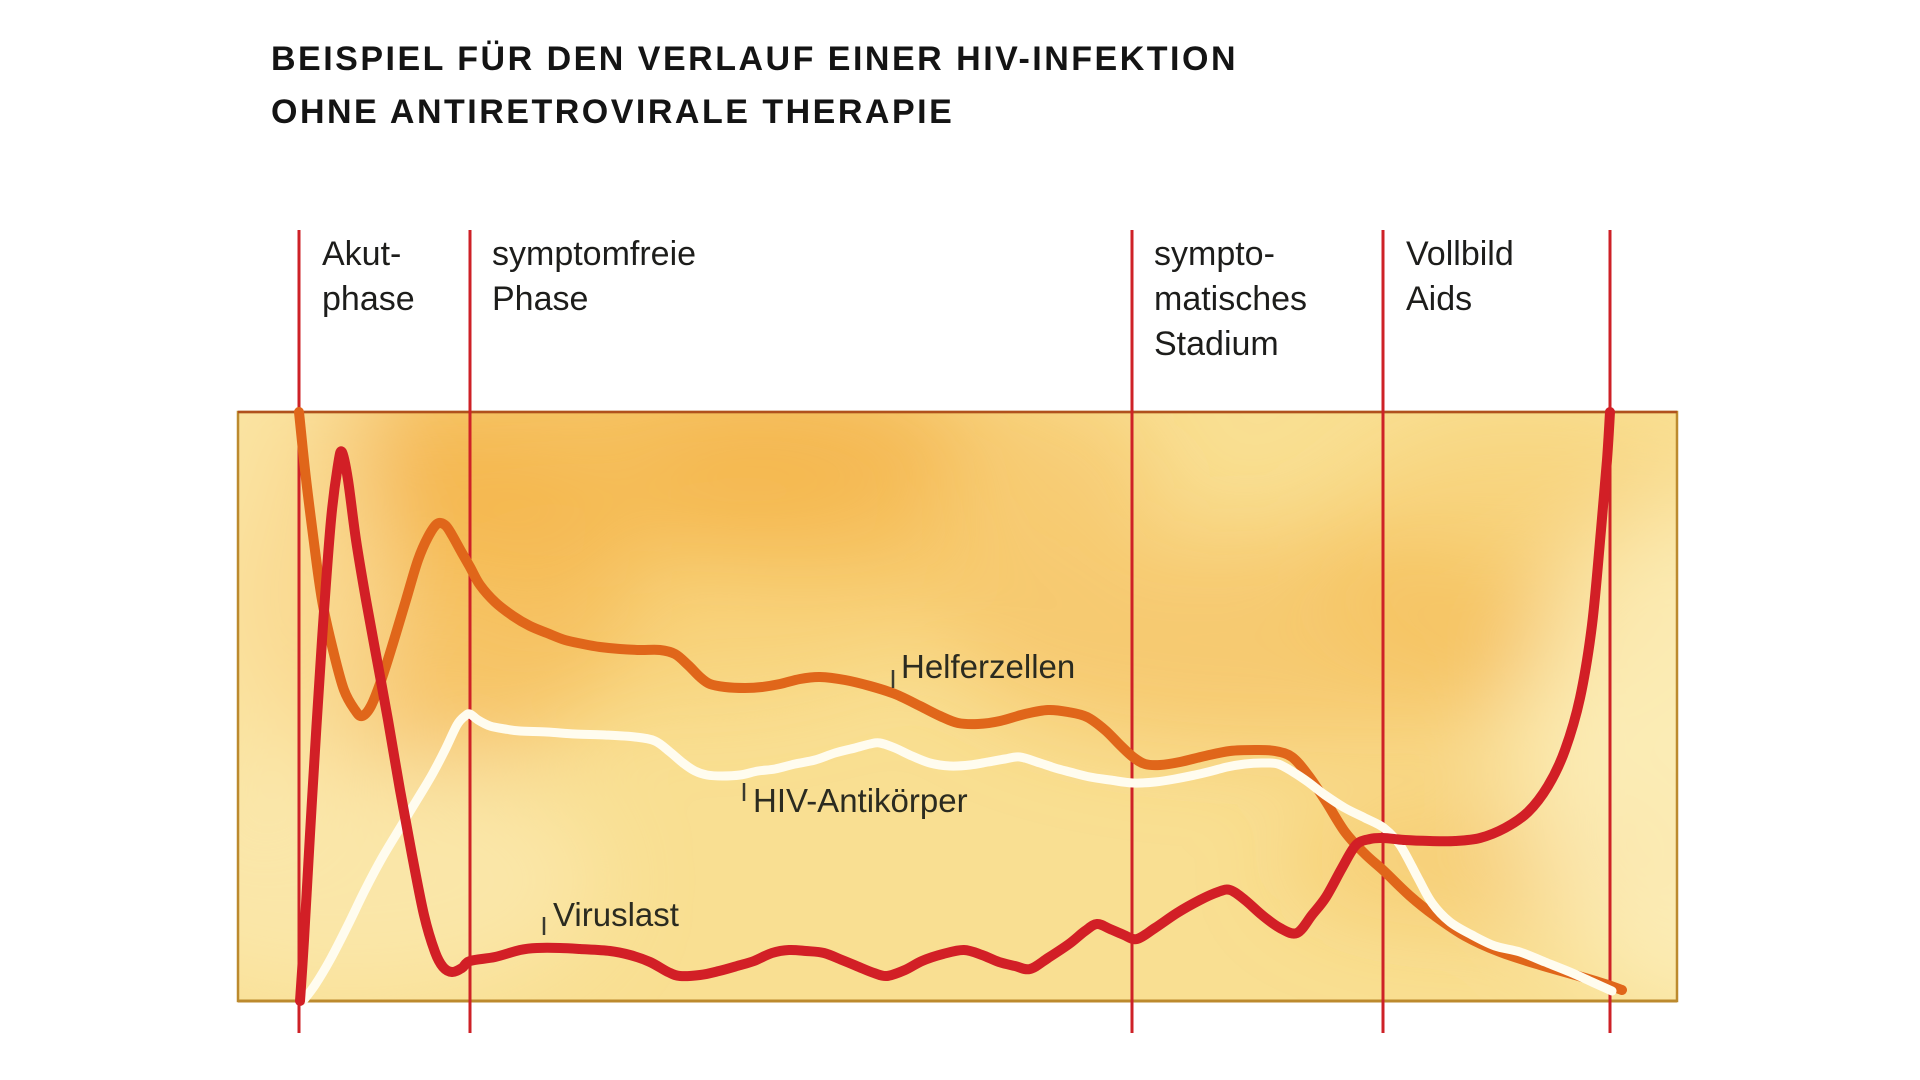 This screenshot has width=1920, height=1080. Describe the element at coordinates (616, 914) in the screenshot. I see `curve-label-viruslast: Viruslast` at that location.